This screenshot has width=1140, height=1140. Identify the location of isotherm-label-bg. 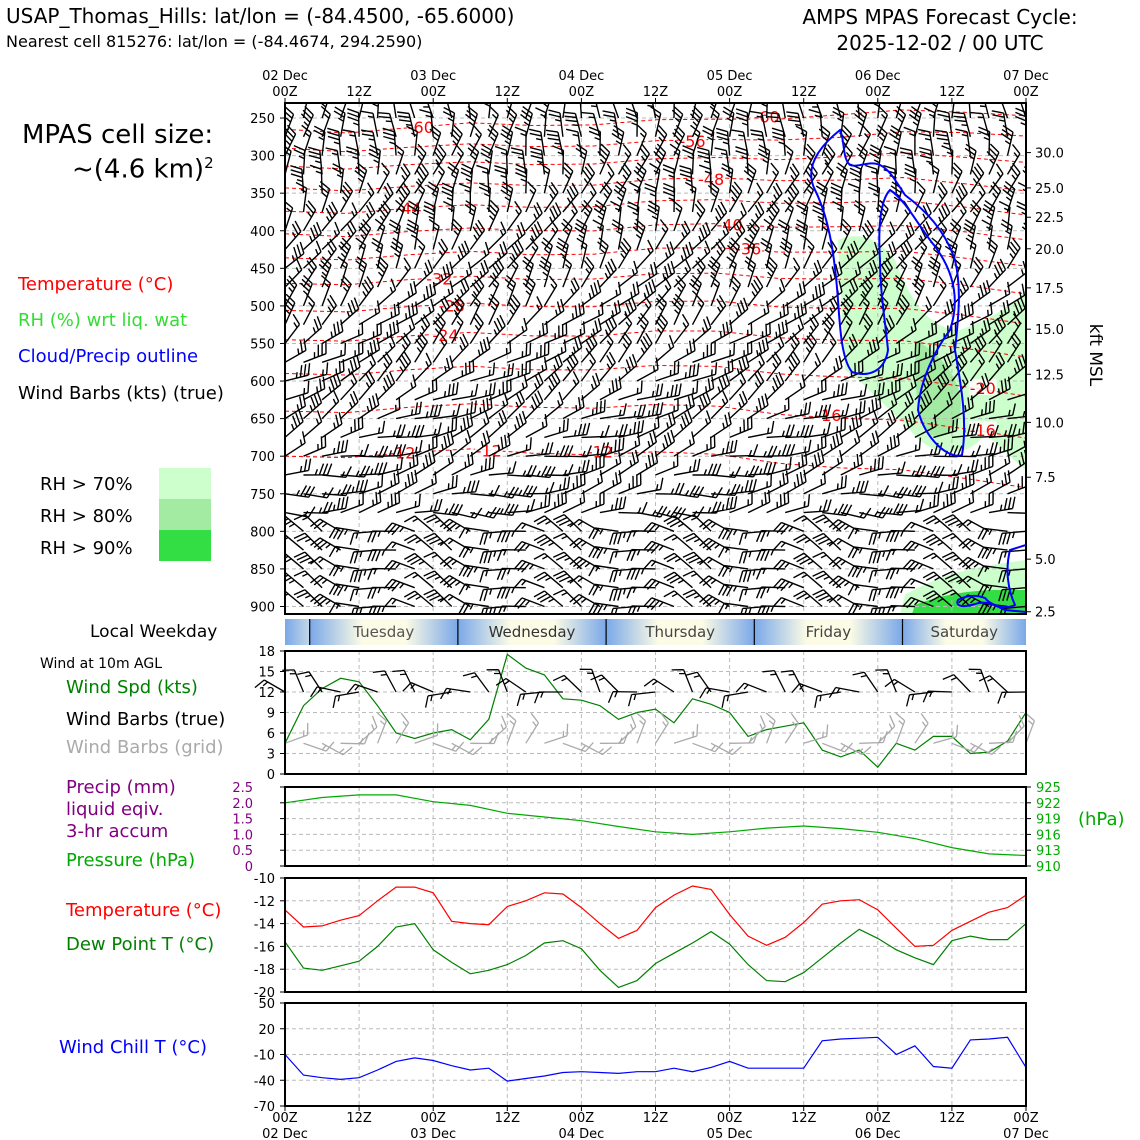
(488, 449).